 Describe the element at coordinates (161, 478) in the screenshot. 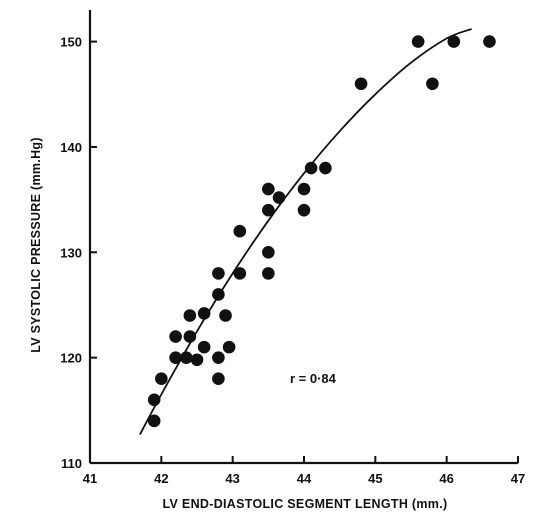

I see `x-tick-label: 42` at that location.